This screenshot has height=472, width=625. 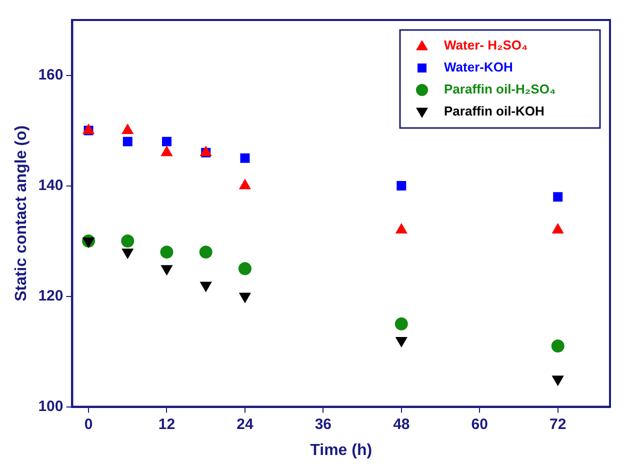 What do you see at coordinates (21, 213) in the screenshot?
I see `y-axis-title: Static contact angle (o)` at bounding box center [21, 213].